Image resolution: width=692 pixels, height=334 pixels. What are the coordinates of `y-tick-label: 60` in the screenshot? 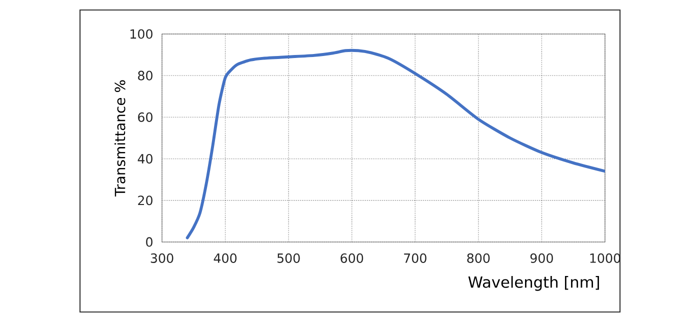 It's located at (145, 117).